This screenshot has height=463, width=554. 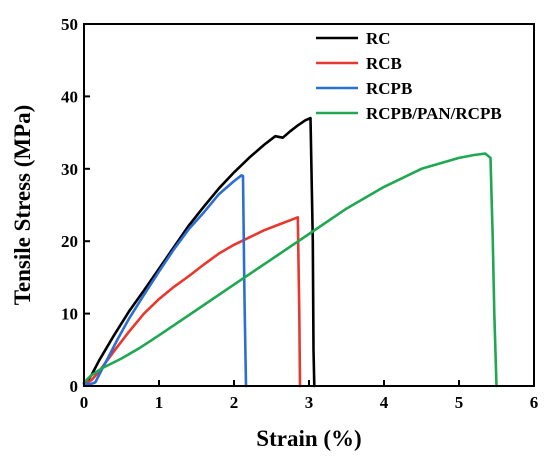 I want to click on x-tick-label: 5, so click(x=459, y=402).